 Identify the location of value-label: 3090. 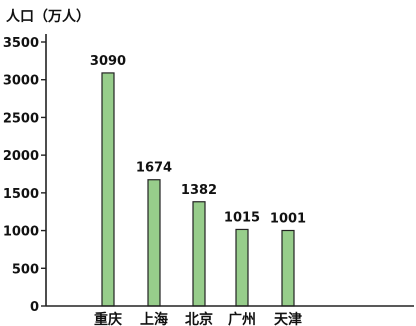
(108, 61).